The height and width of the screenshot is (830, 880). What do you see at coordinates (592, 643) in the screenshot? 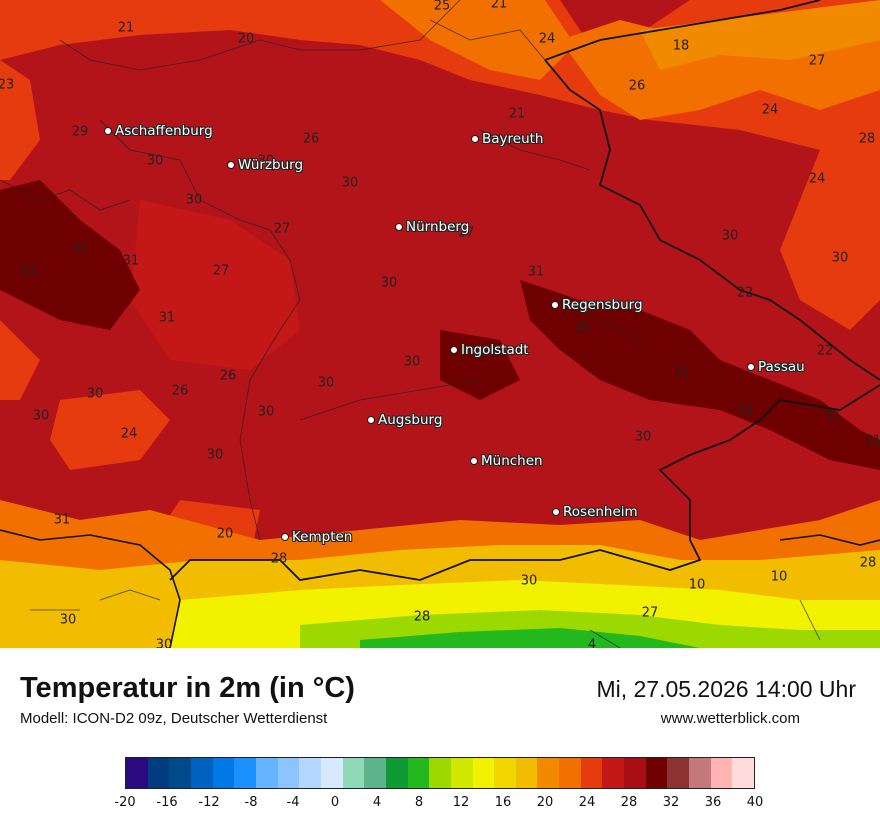
I see `temp-label: 4` at bounding box center [592, 643].